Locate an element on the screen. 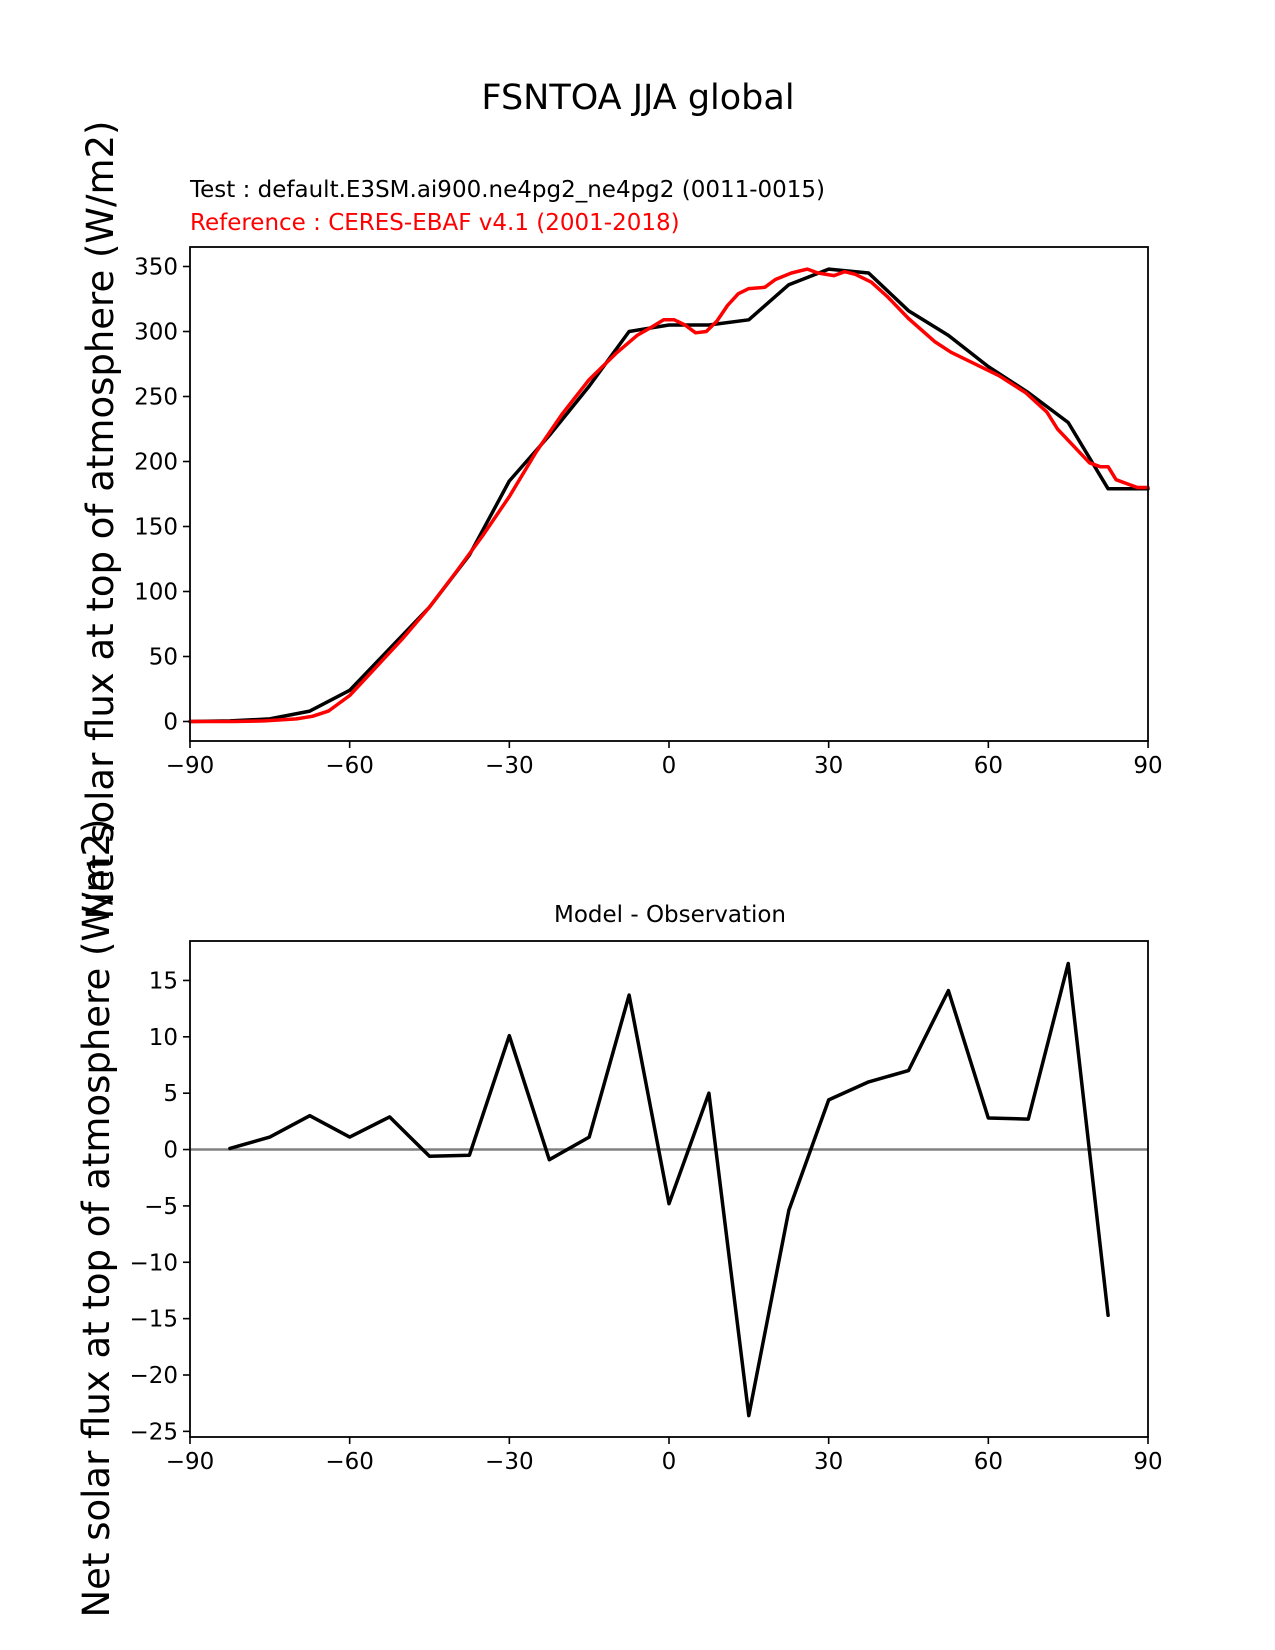 Image resolution: width=1275 pixels, height=1650 pixels. y-tick-label: 5 is located at coordinates (170, 1094).